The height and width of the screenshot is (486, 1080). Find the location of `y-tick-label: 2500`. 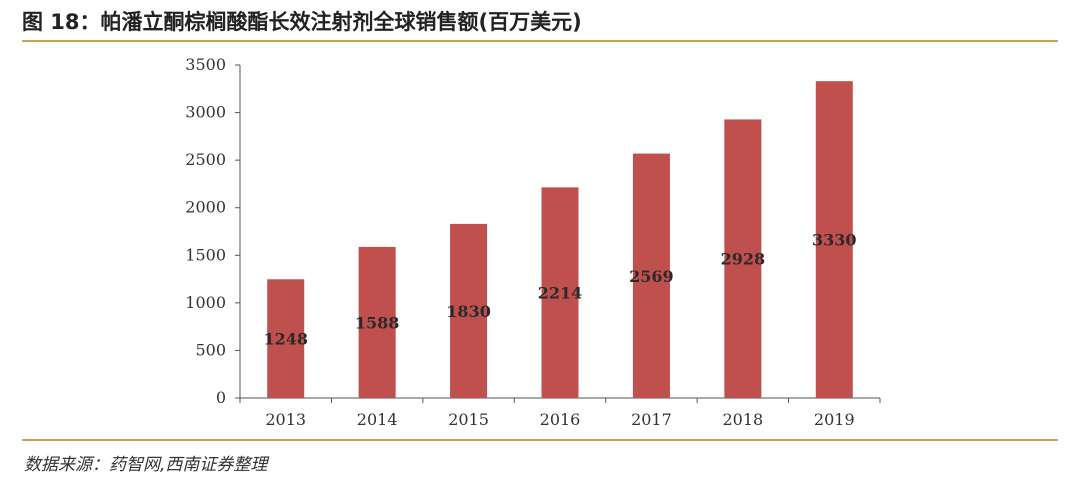

y-tick-label: 2500 is located at coordinates (205, 159).